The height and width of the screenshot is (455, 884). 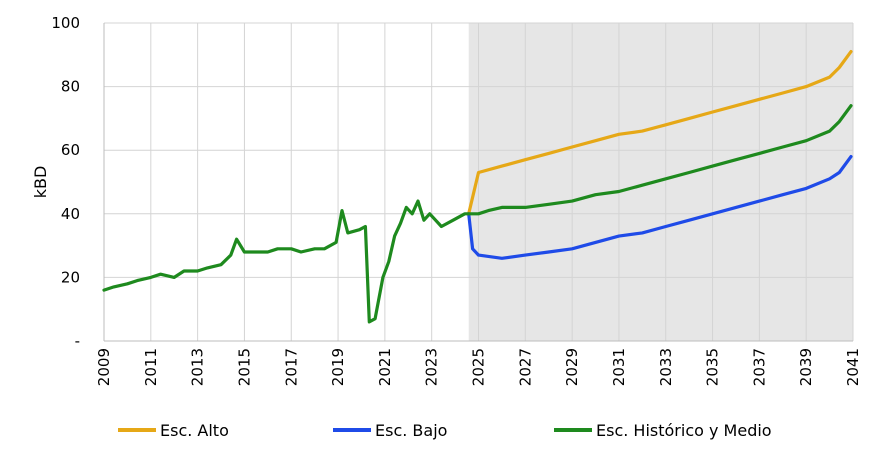 What do you see at coordinates (70, 150) in the screenshot?
I see `y-tick-label: 60` at bounding box center [70, 150].